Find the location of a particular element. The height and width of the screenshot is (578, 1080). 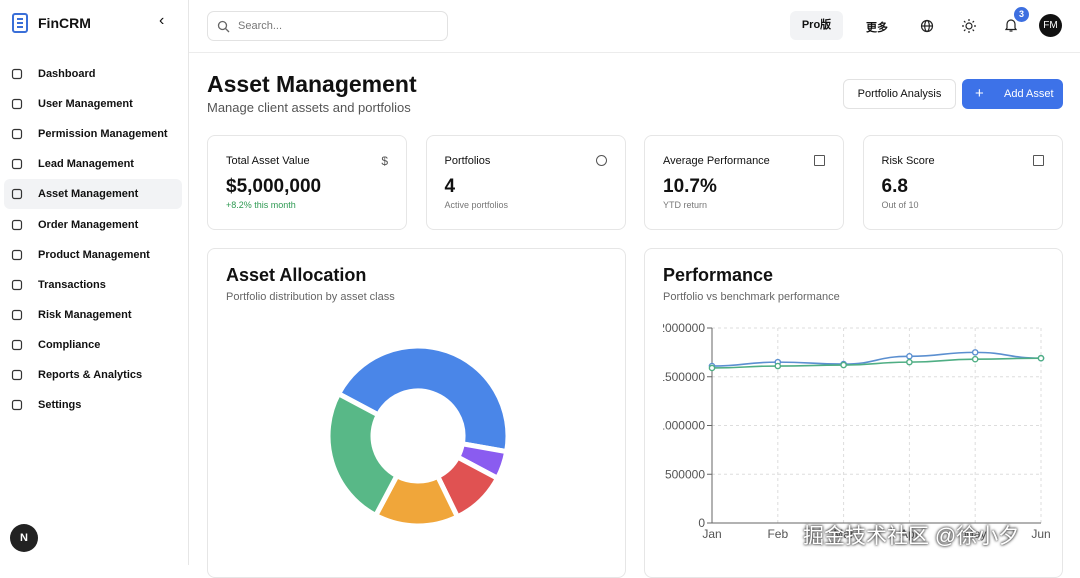

stat-label: Portfolios is located at coordinates (467, 161).